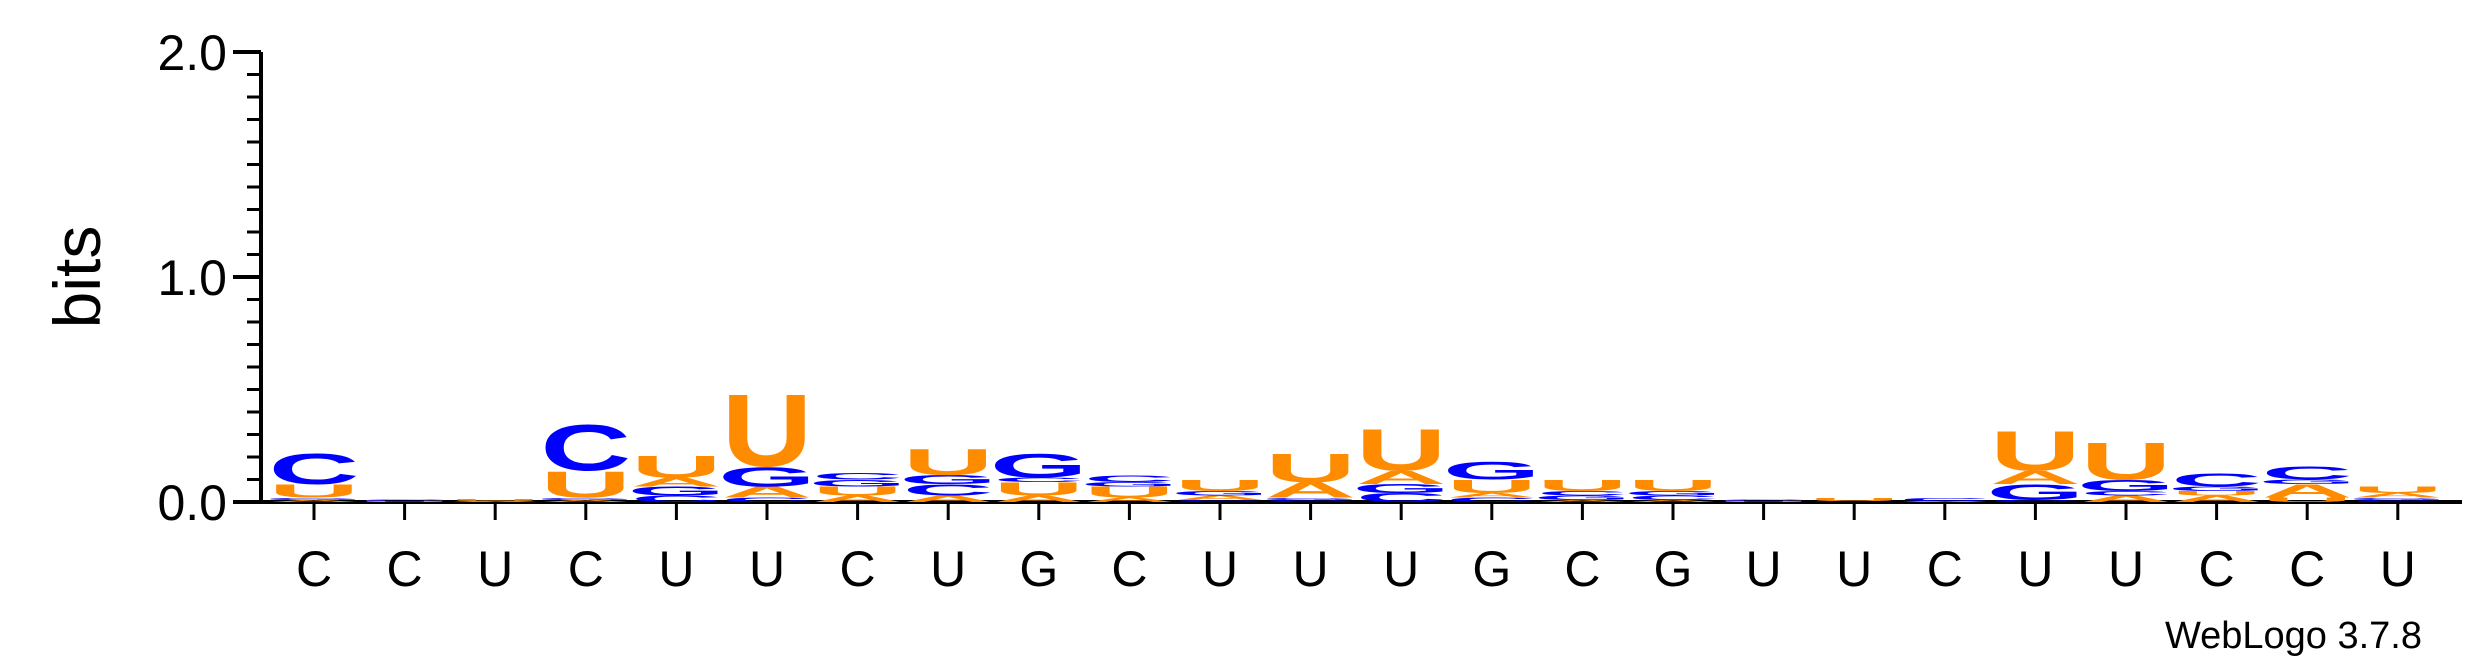 The width and height of the screenshot is (2475, 667). I want to click on y-tick-label: 0.0, so click(192, 503).